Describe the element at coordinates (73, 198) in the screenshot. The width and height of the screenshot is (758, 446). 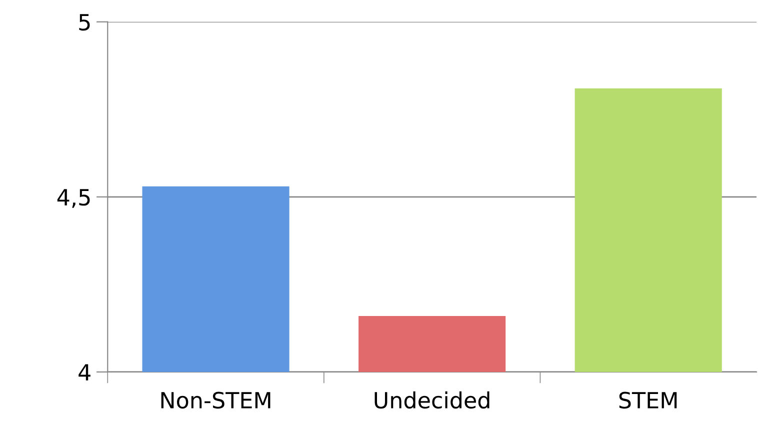
I see `y-tick-label: 4,5` at that location.